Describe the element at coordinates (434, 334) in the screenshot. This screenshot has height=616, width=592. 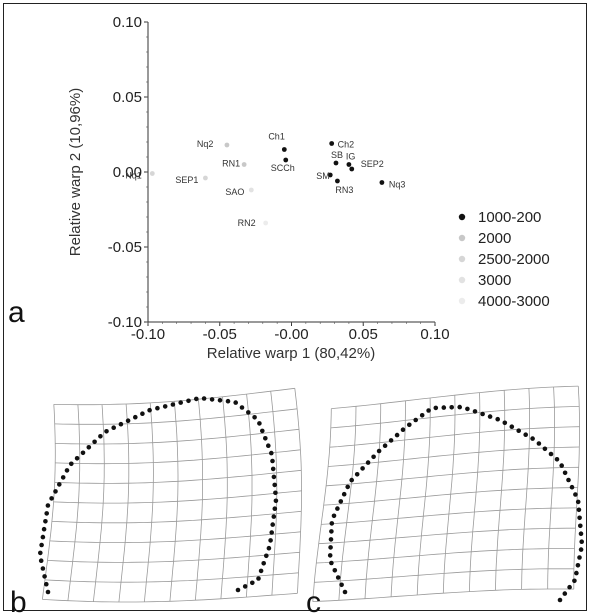
I see `x-tick-label: 0.10` at that location.